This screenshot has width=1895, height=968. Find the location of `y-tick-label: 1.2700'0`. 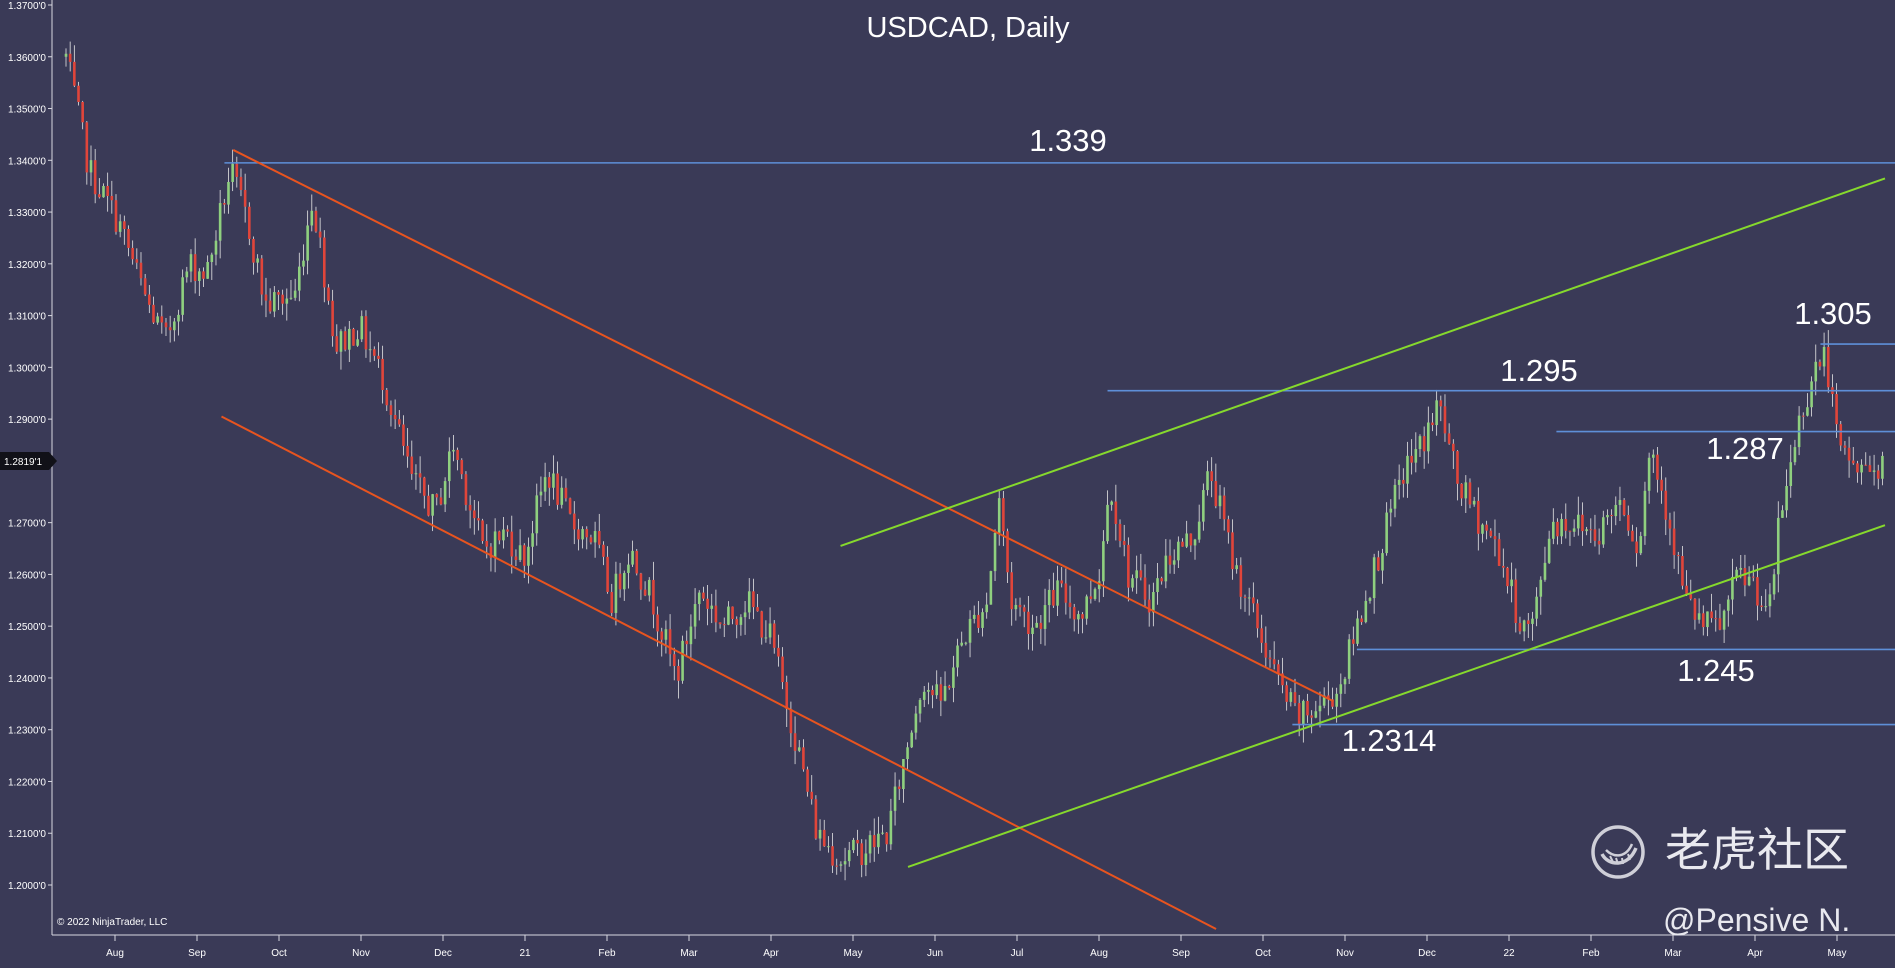

y-tick-label: 1.2700'0 is located at coordinates (27, 524).